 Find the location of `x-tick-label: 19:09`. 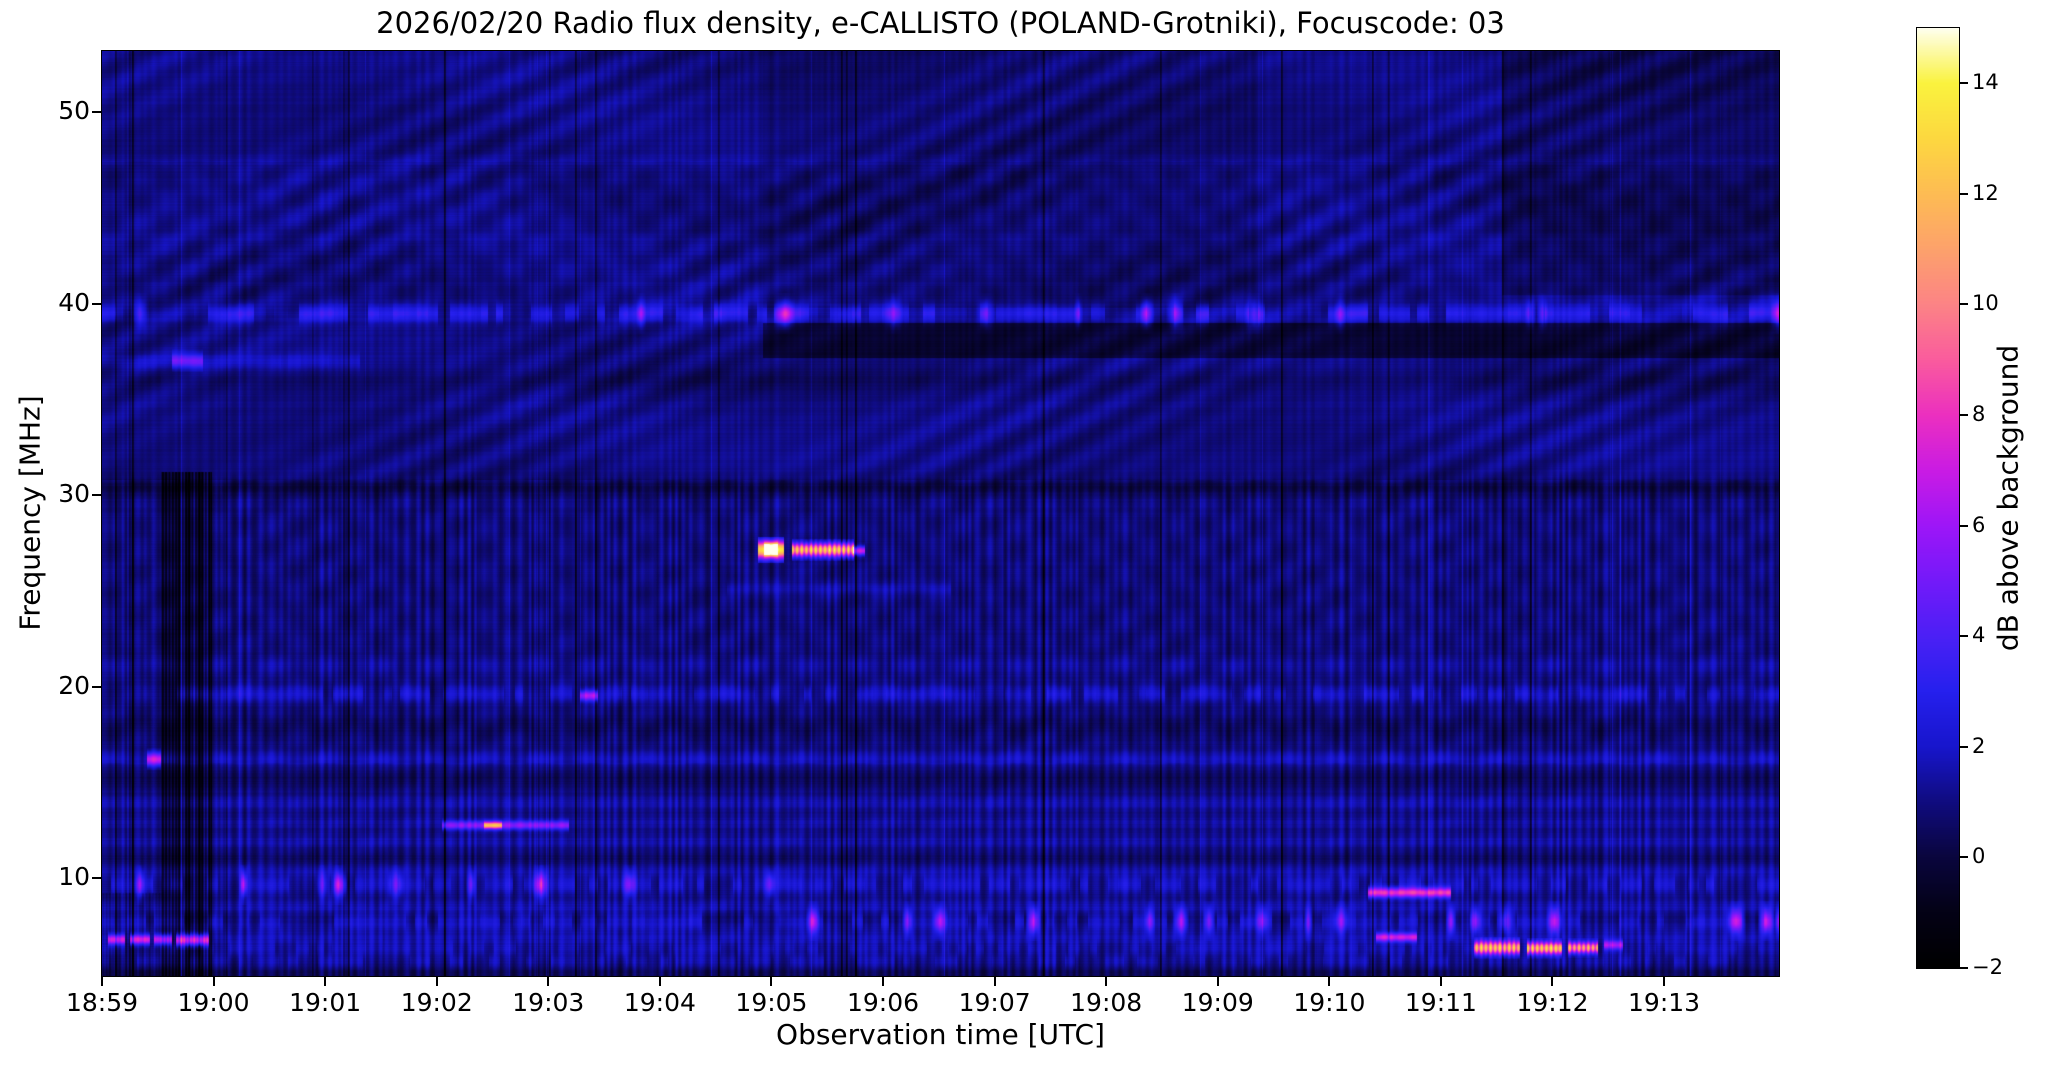

x-tick-label: 19:09 is located at coordinates (1217, 1002).